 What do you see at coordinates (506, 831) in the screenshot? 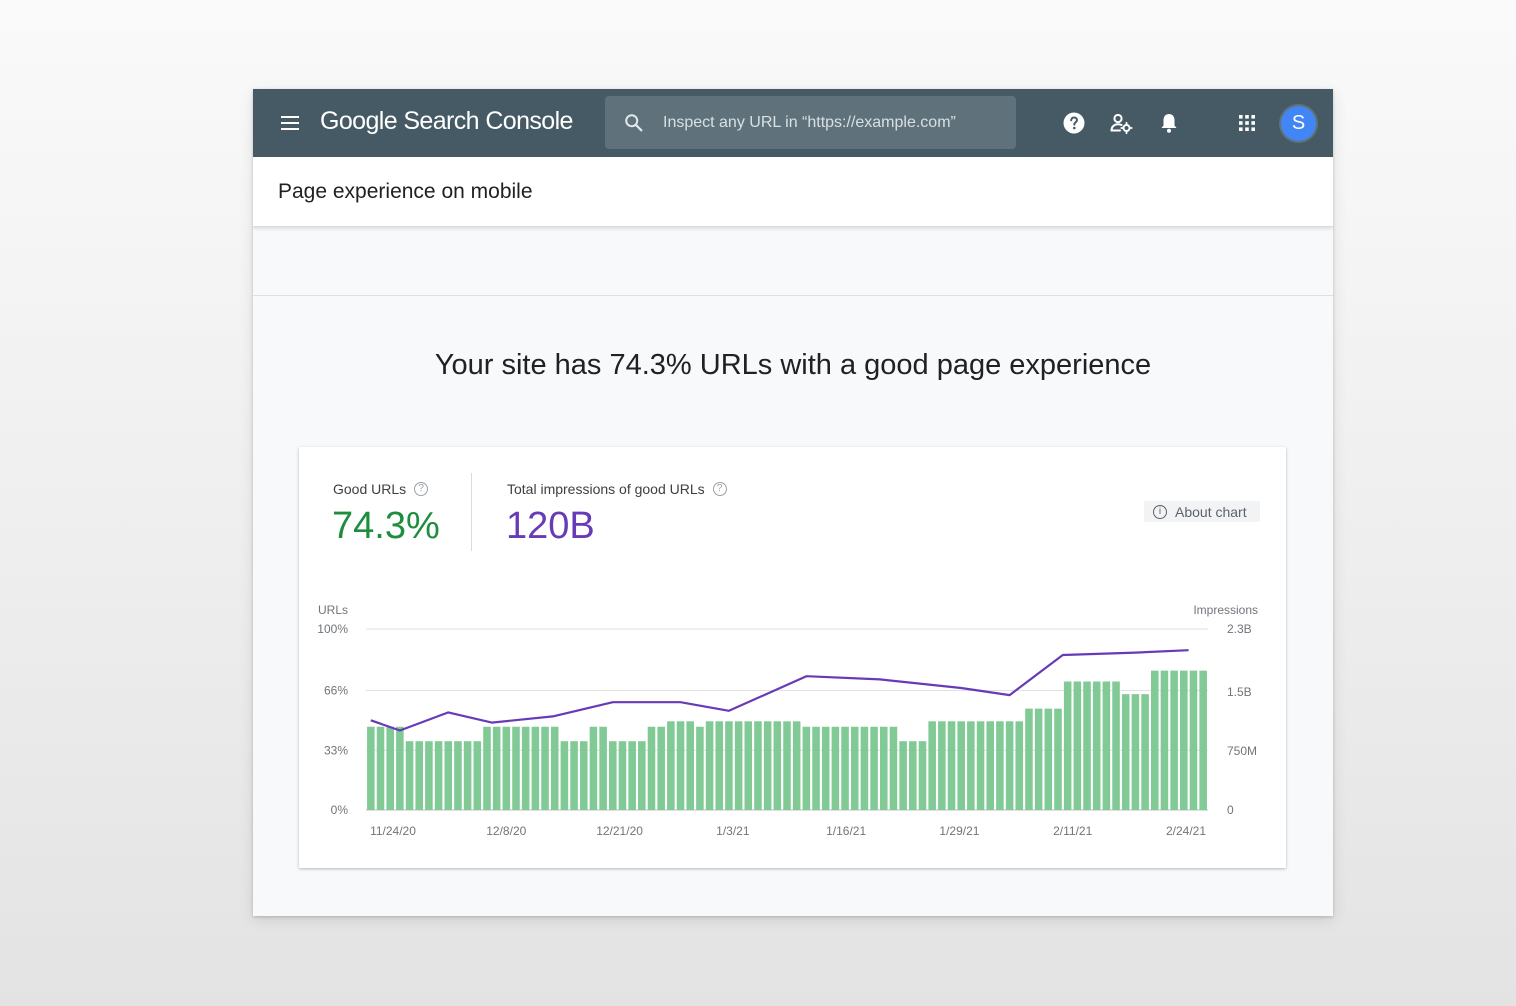
I see `x-axis-tick: 12/8/20` at bounding box center [506, 831].